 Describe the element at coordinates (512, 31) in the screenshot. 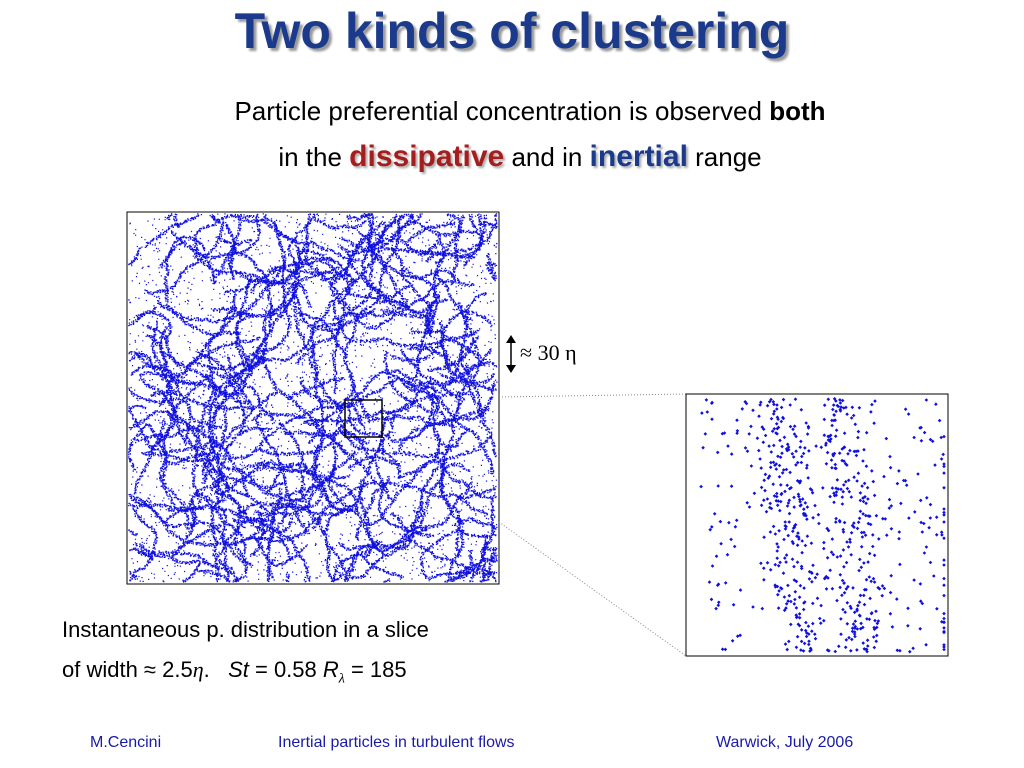

I see `slide-title: Two kinds of clustering` at that location.